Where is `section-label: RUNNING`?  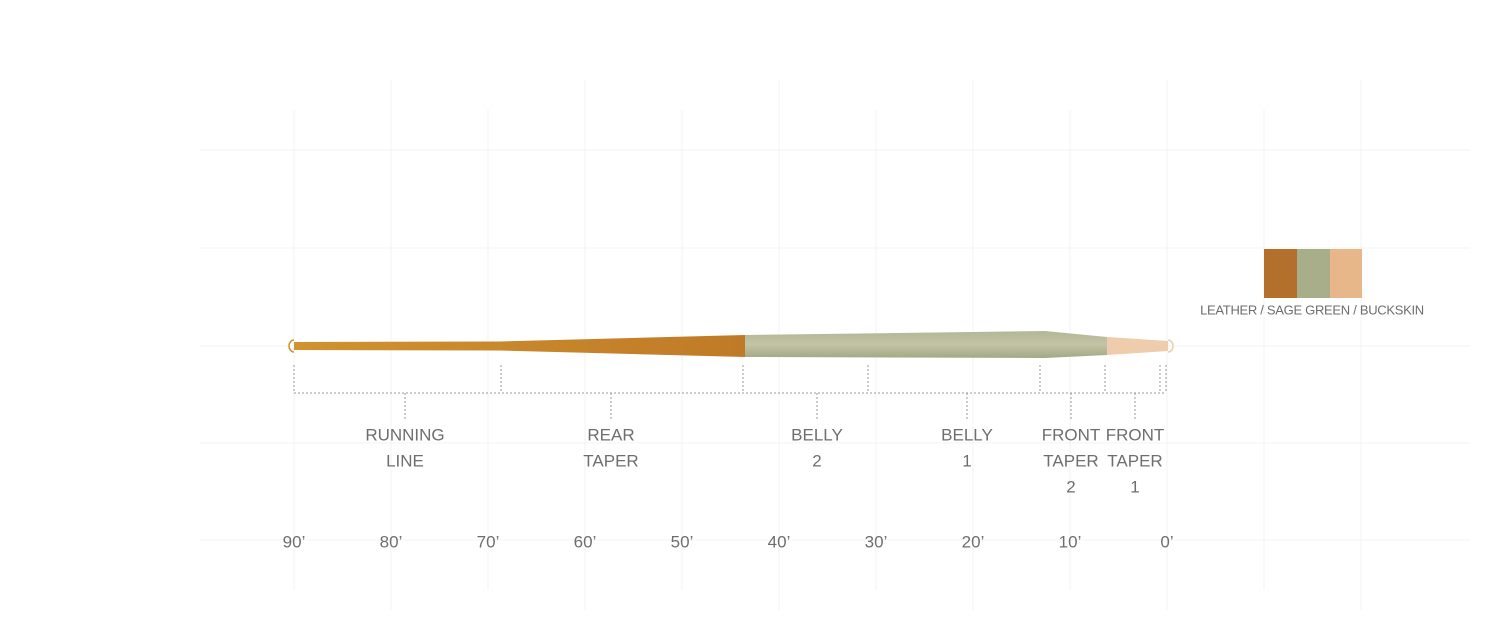
section-label: RUNNING is located at coordinates (404, 434).